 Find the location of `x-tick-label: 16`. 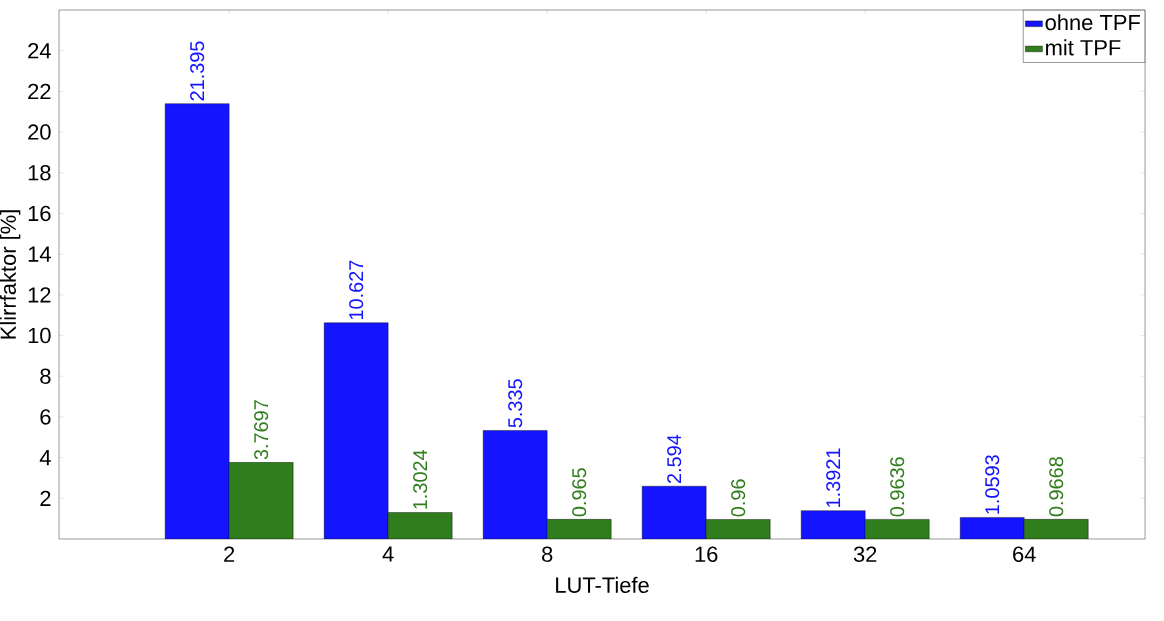

x-tick-label: 16 is located at coordinates (706, 554).